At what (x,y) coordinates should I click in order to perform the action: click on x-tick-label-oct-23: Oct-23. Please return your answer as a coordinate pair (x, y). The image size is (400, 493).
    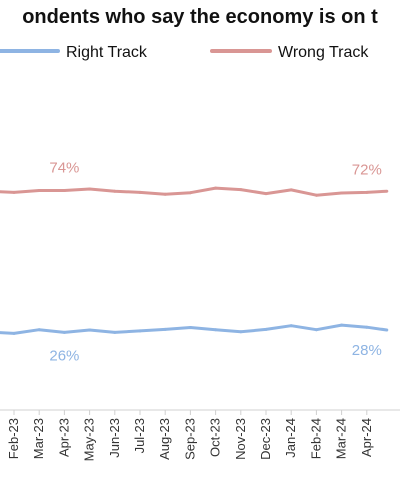
    Looking at the image, I should click on (215, 437).